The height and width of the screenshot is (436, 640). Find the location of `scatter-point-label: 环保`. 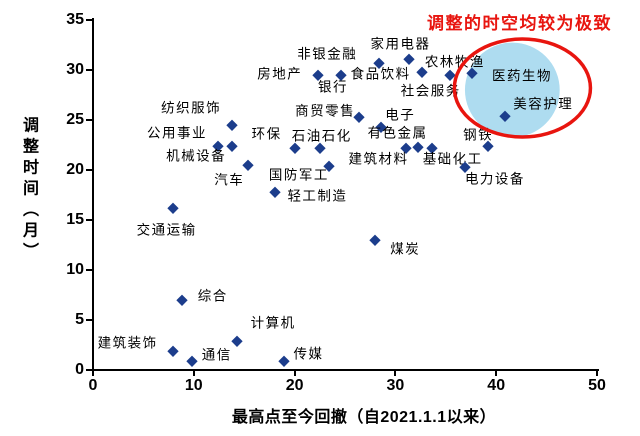

scatter-point-label: 环保 is located at coordinates (266, 134).